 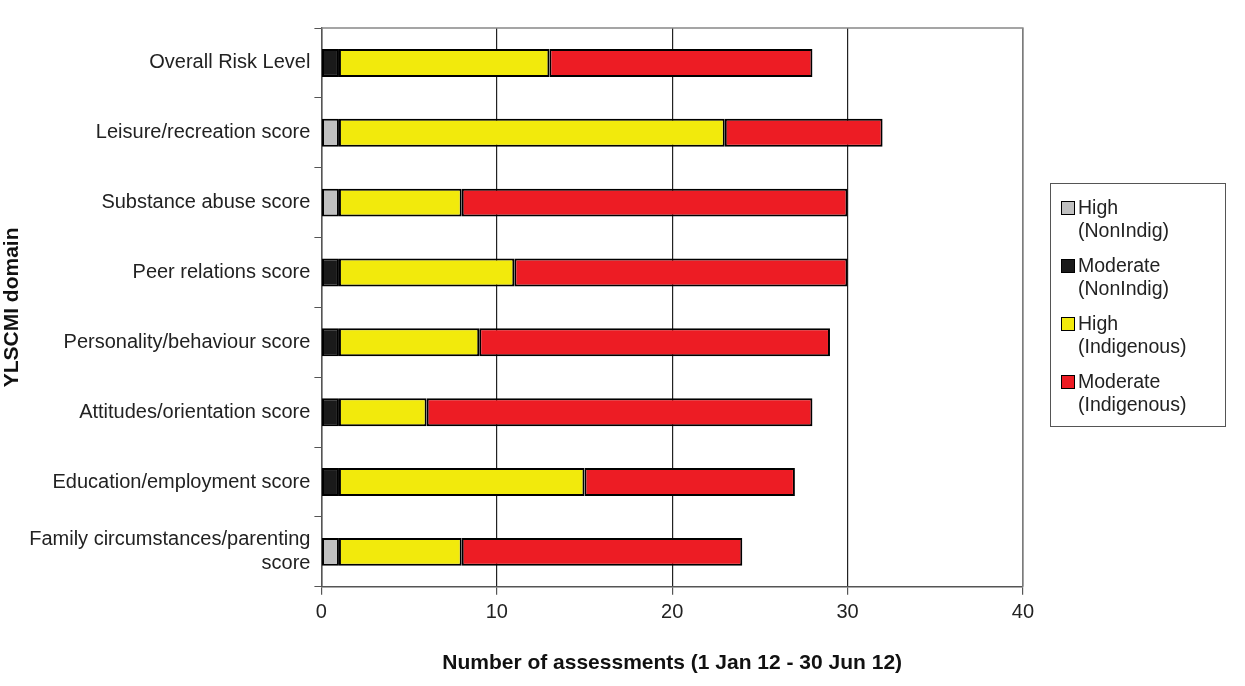 I want to click on y-tick-label: Substance abuse score, so click(x=206, y=201).